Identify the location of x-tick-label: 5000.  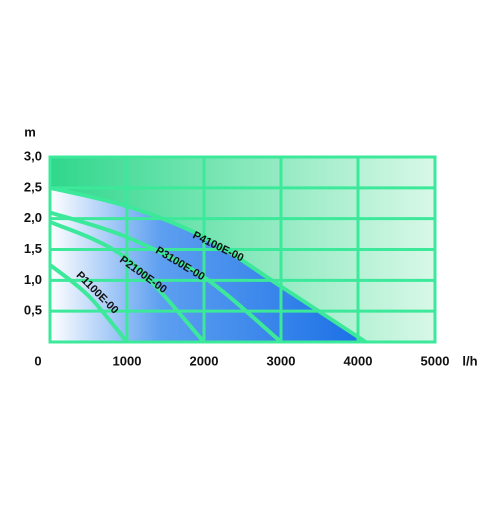
(435, 360).